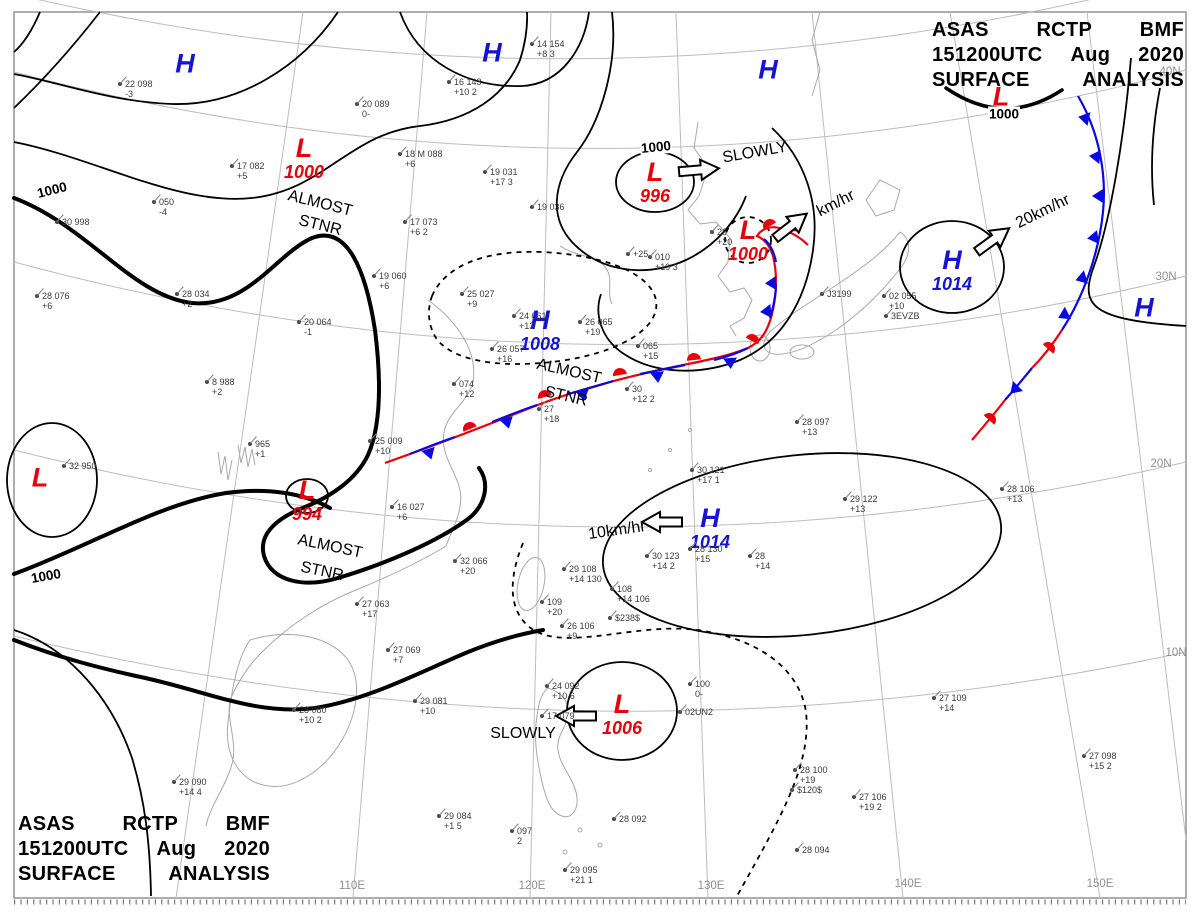  Describe the element at coordinates (582, 574) in the screenshot. I see `station-plot: 29 108 +14 130` at that location.